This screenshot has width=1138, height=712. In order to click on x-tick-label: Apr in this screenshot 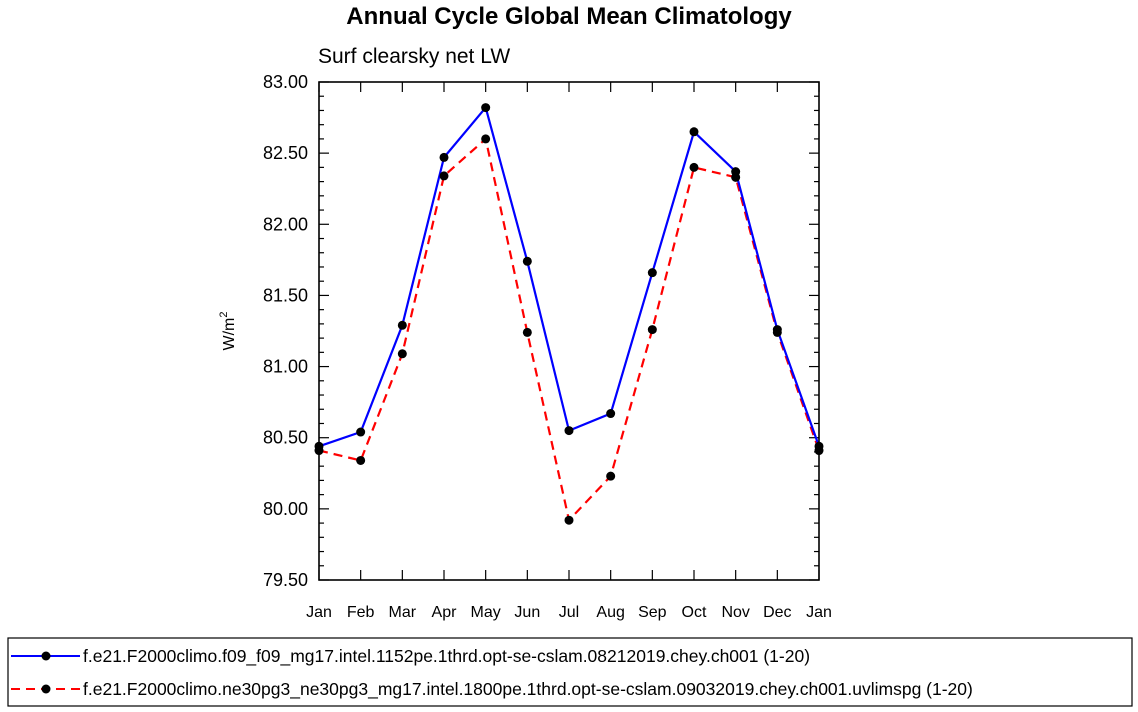, I will do `click(445, 612)`.